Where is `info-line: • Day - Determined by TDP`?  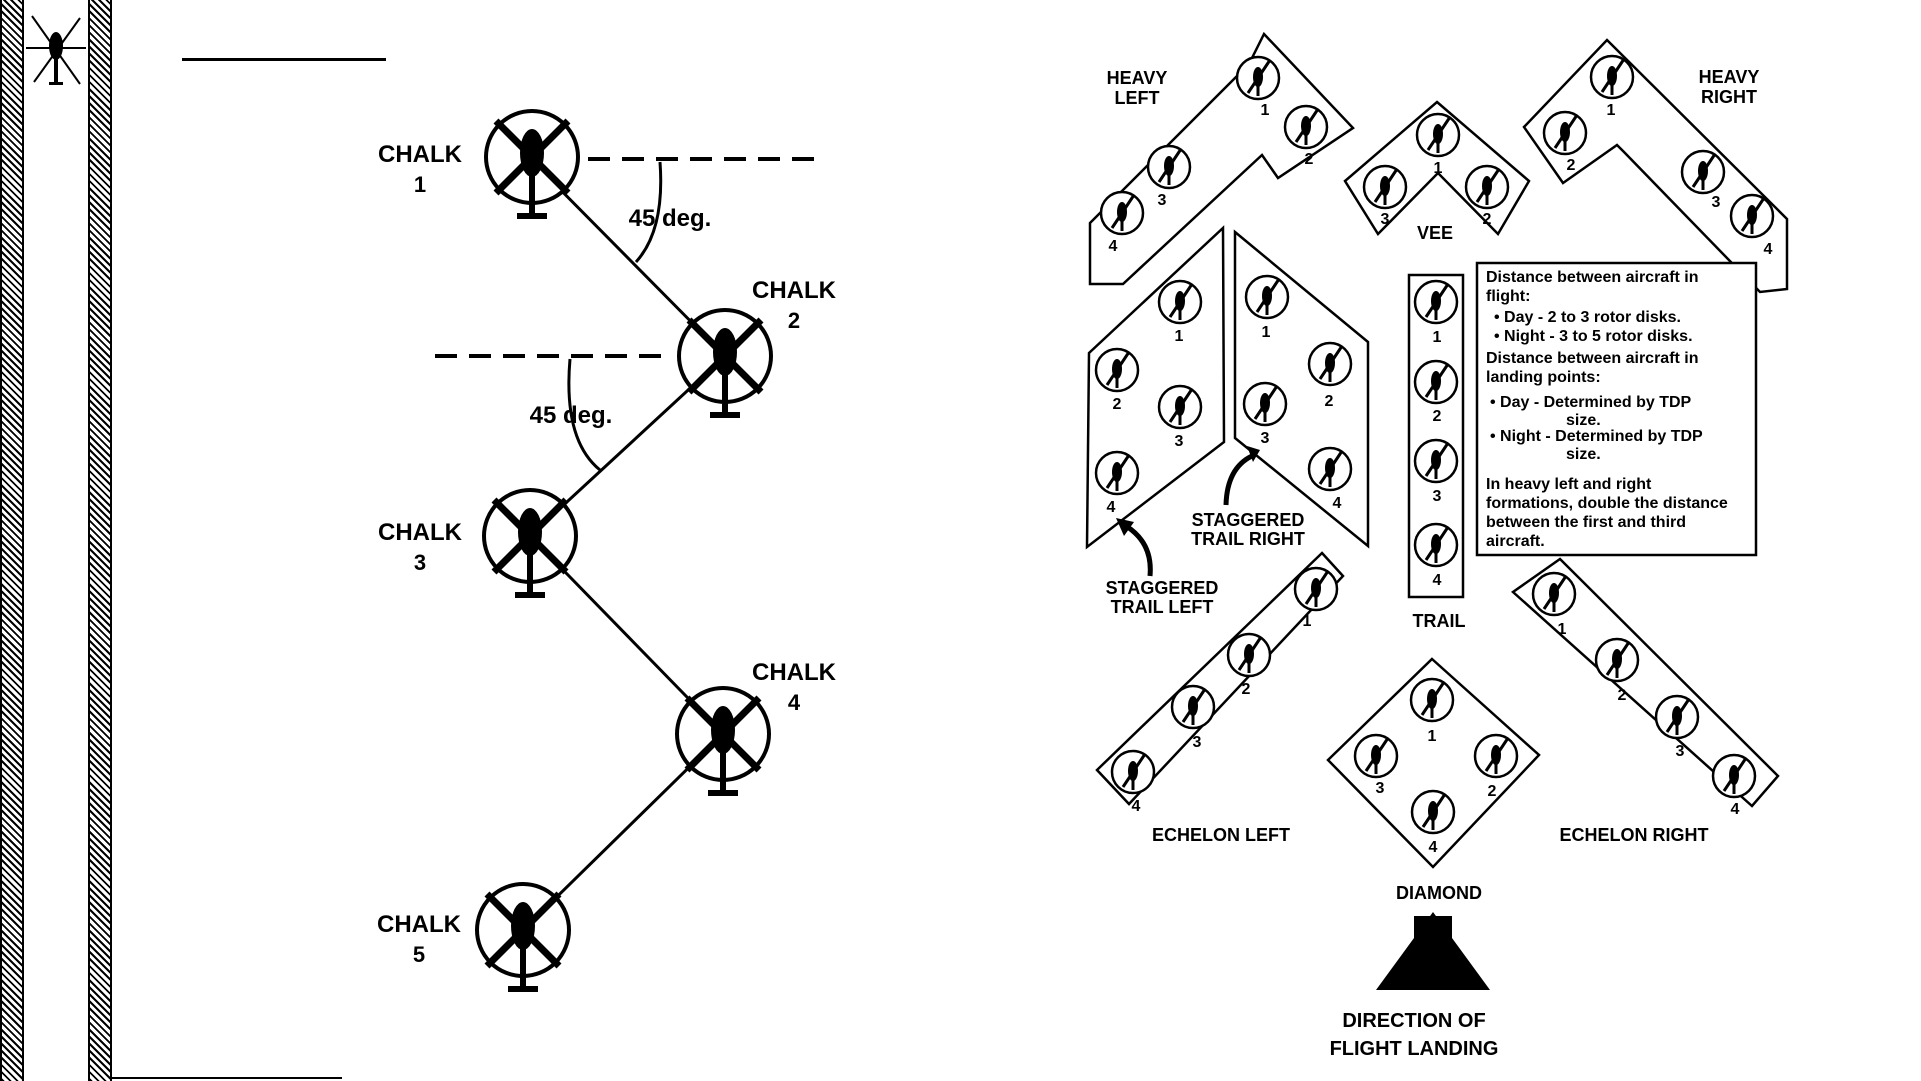 info-line: • Day - Determined by TDP is located at coordinates (1591, 402).